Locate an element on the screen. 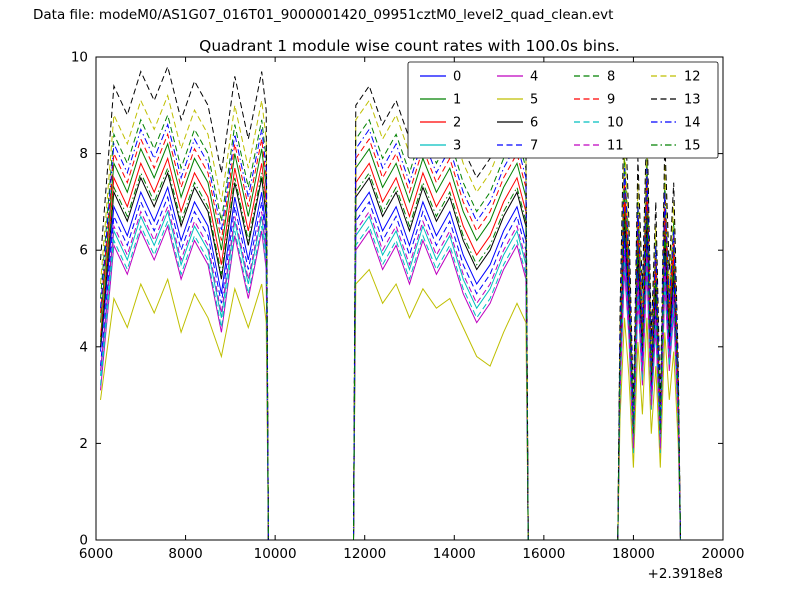  x-tick-label: 16000 is located at coordinates (543, 554).